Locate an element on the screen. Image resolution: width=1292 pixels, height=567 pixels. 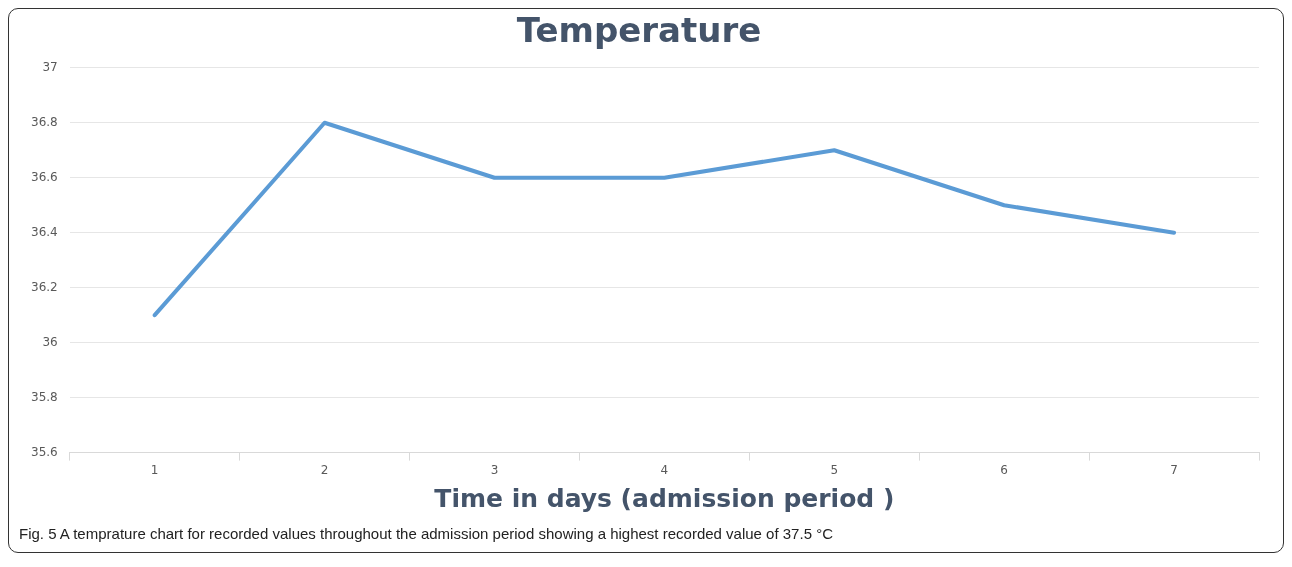
y-tick-label: 35.8 is located at coordinates (44, 396).